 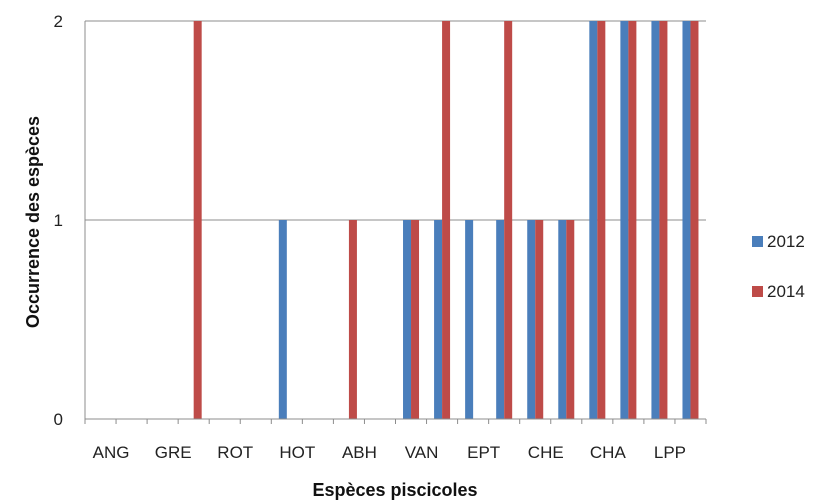 What do you see at coordinates (786, 291) in the screenshot?
I see `legend-label-2014: 2014` at bounding box center [786, 291].